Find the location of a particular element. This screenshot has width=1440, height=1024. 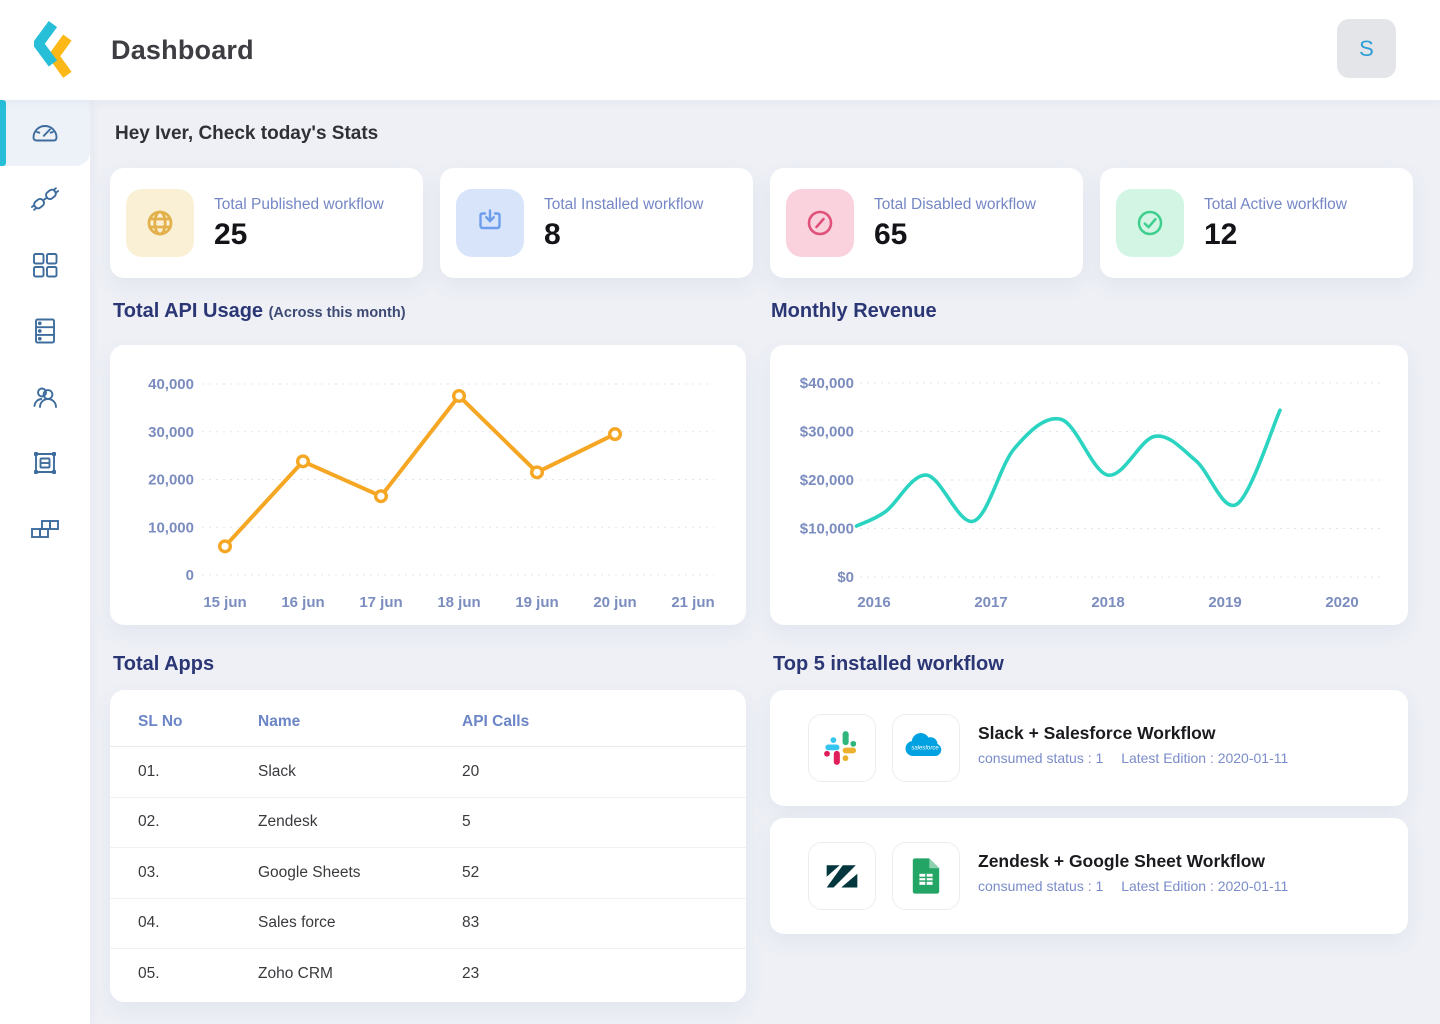

package-icon is located at coordinates (45, 463).